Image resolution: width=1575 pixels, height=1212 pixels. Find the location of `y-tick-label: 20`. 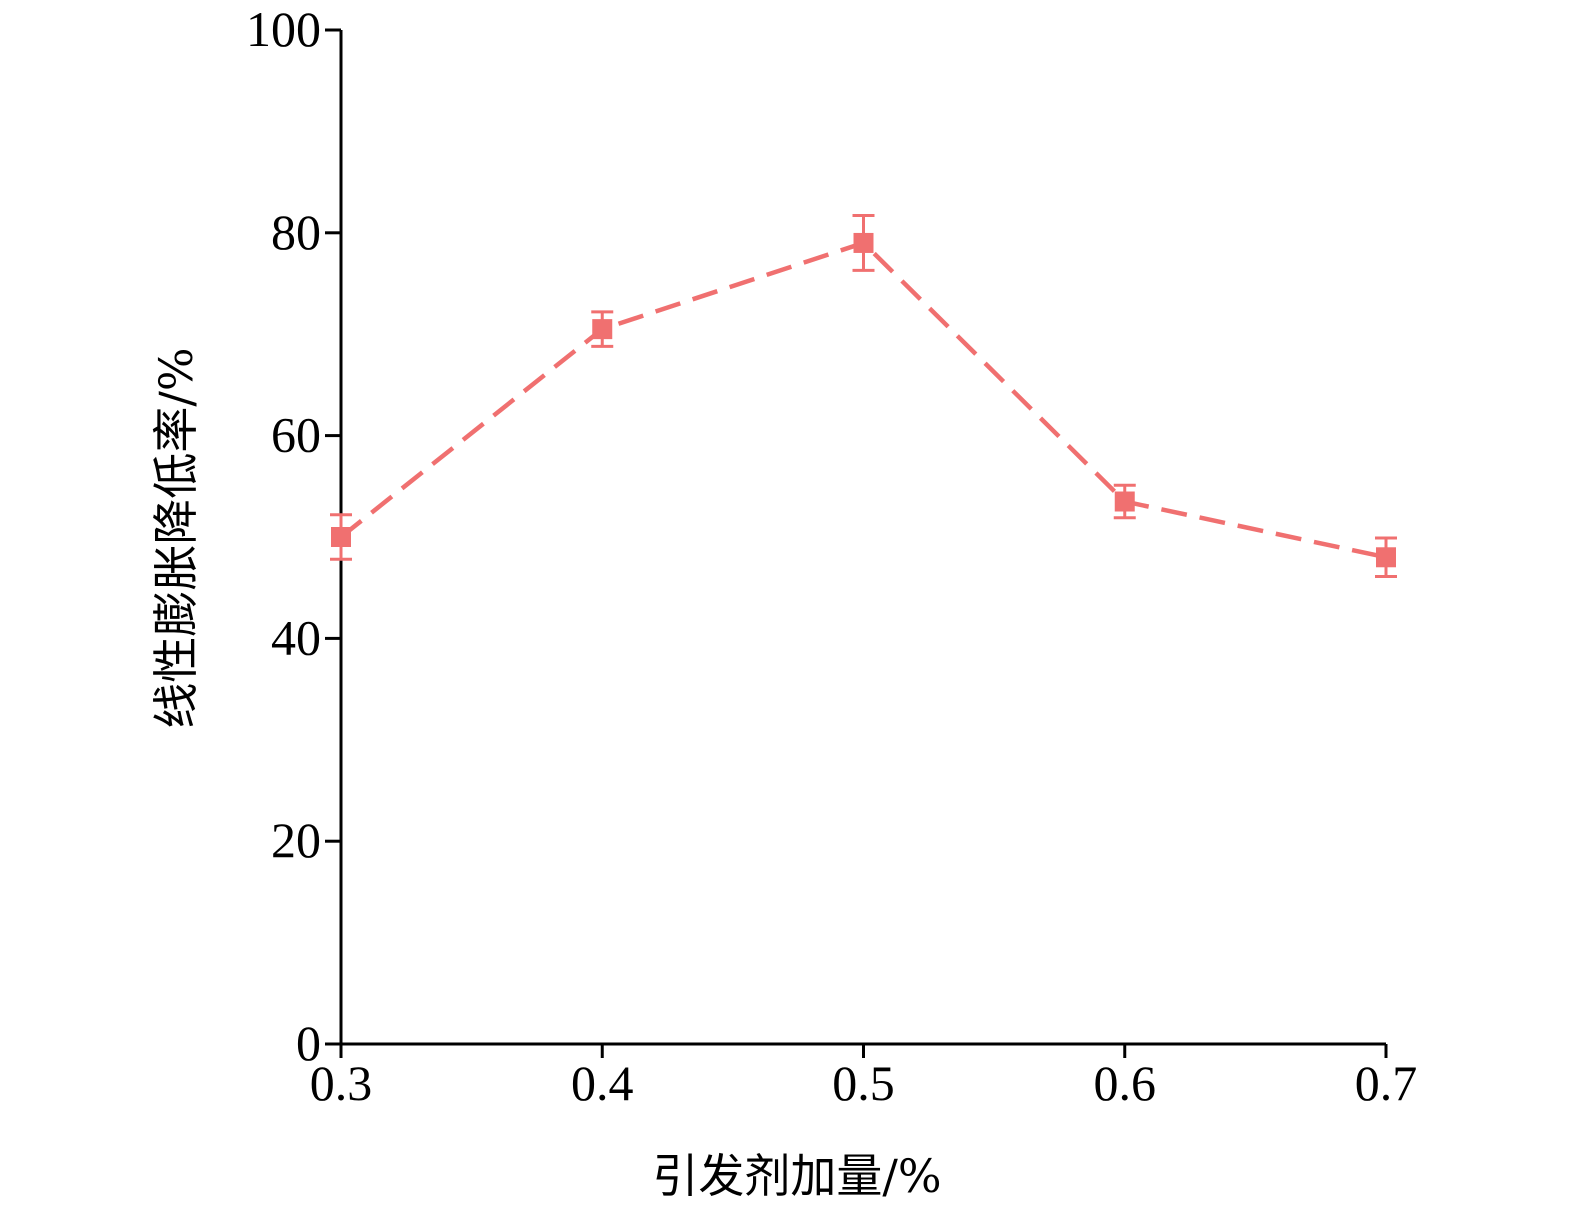

y-tick-label: 20 is located at coordinates (296, 840).